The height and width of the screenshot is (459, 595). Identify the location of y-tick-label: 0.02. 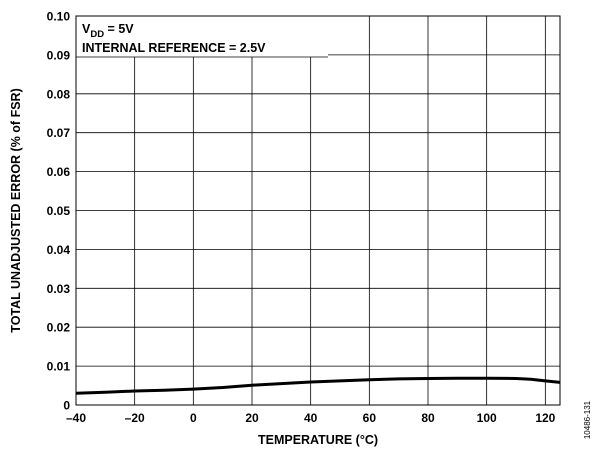
(59, 328).